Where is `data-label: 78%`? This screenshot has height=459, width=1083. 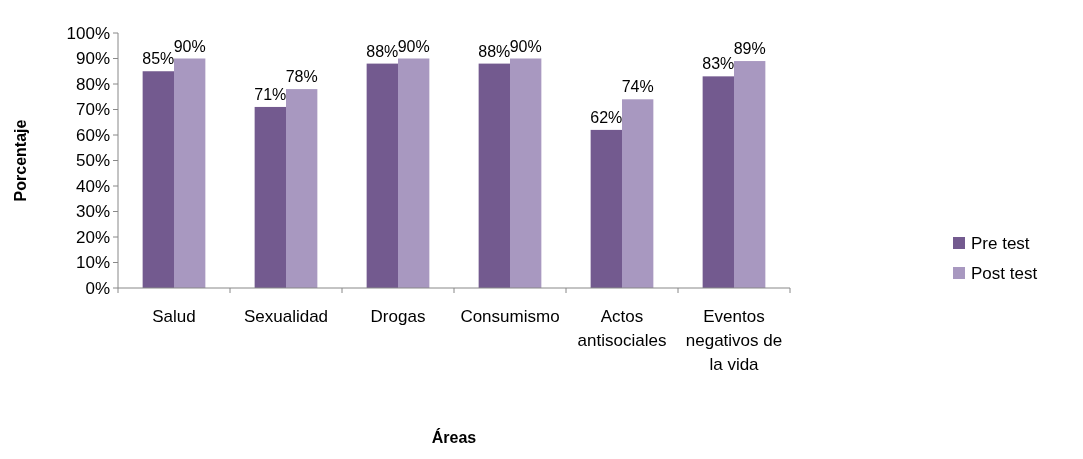 data-label: 78% is located at coordinates (301, 77).